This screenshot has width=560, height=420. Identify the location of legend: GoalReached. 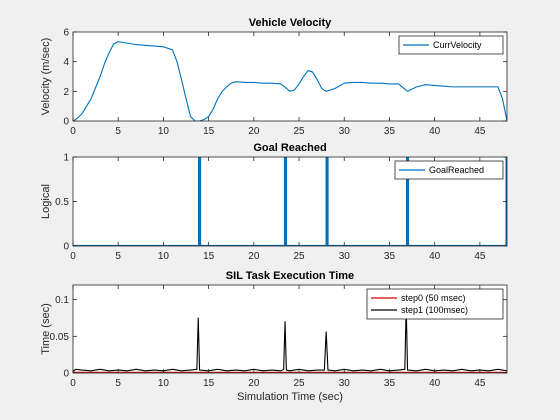
(449, 170).